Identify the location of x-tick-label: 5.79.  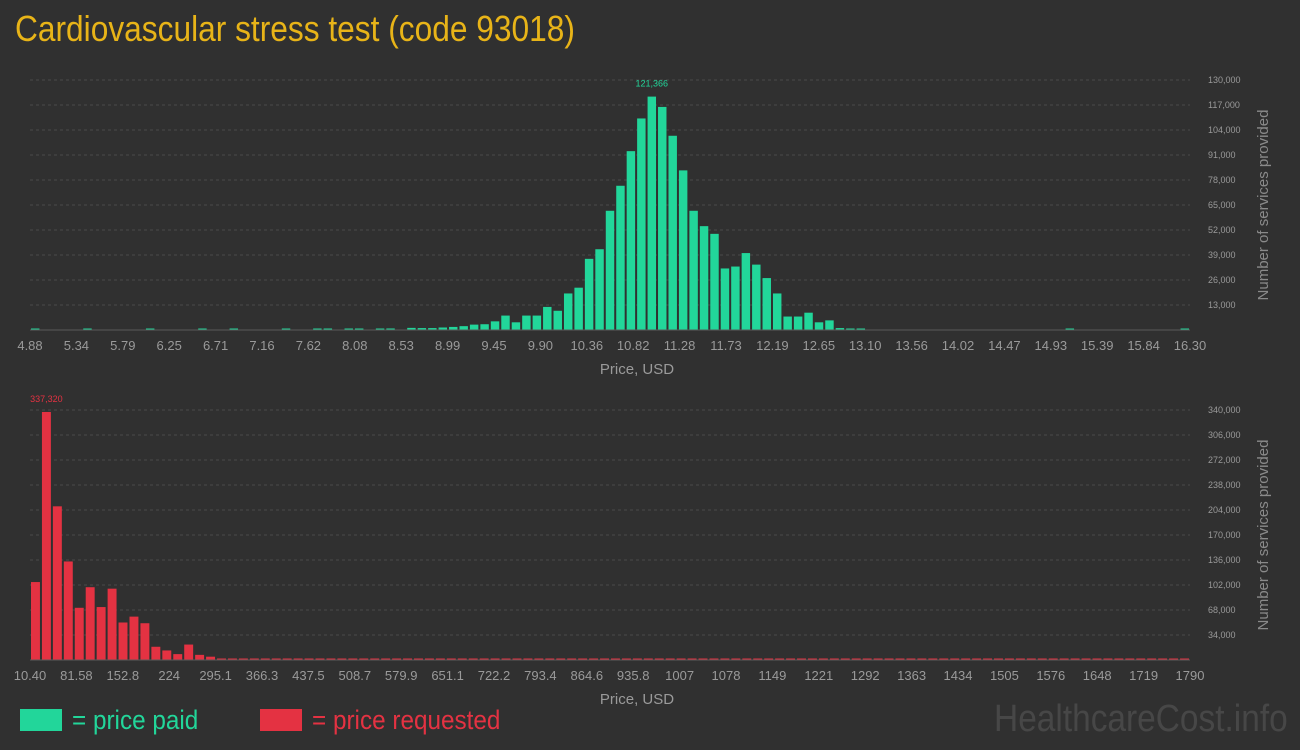
(122, 345).